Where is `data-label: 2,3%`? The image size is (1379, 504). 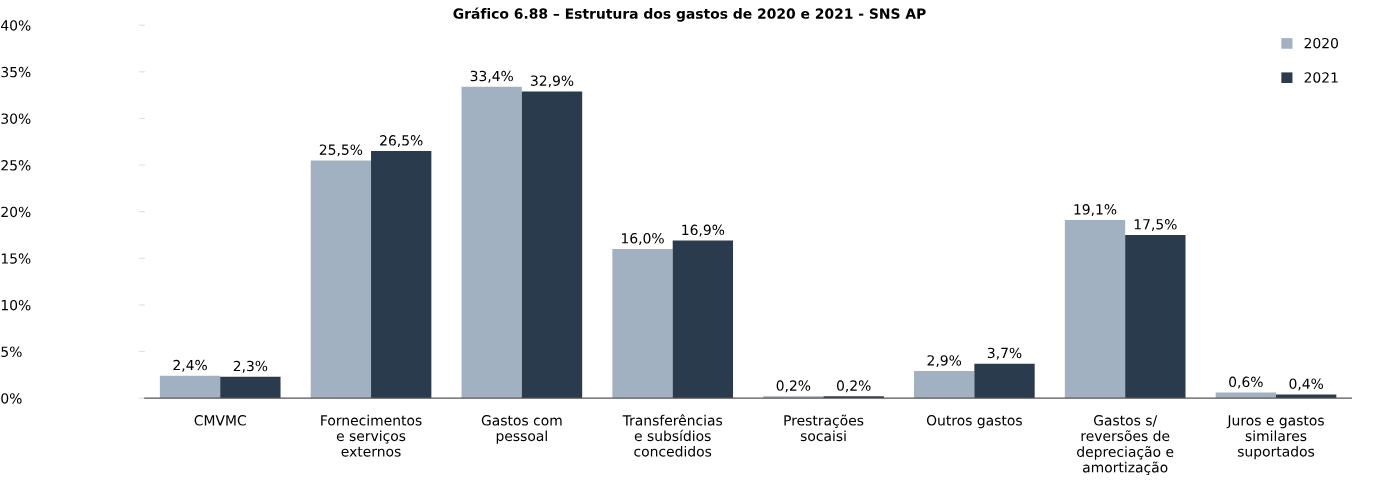 data-label: 2,3% is located at coordinates (250, 366).